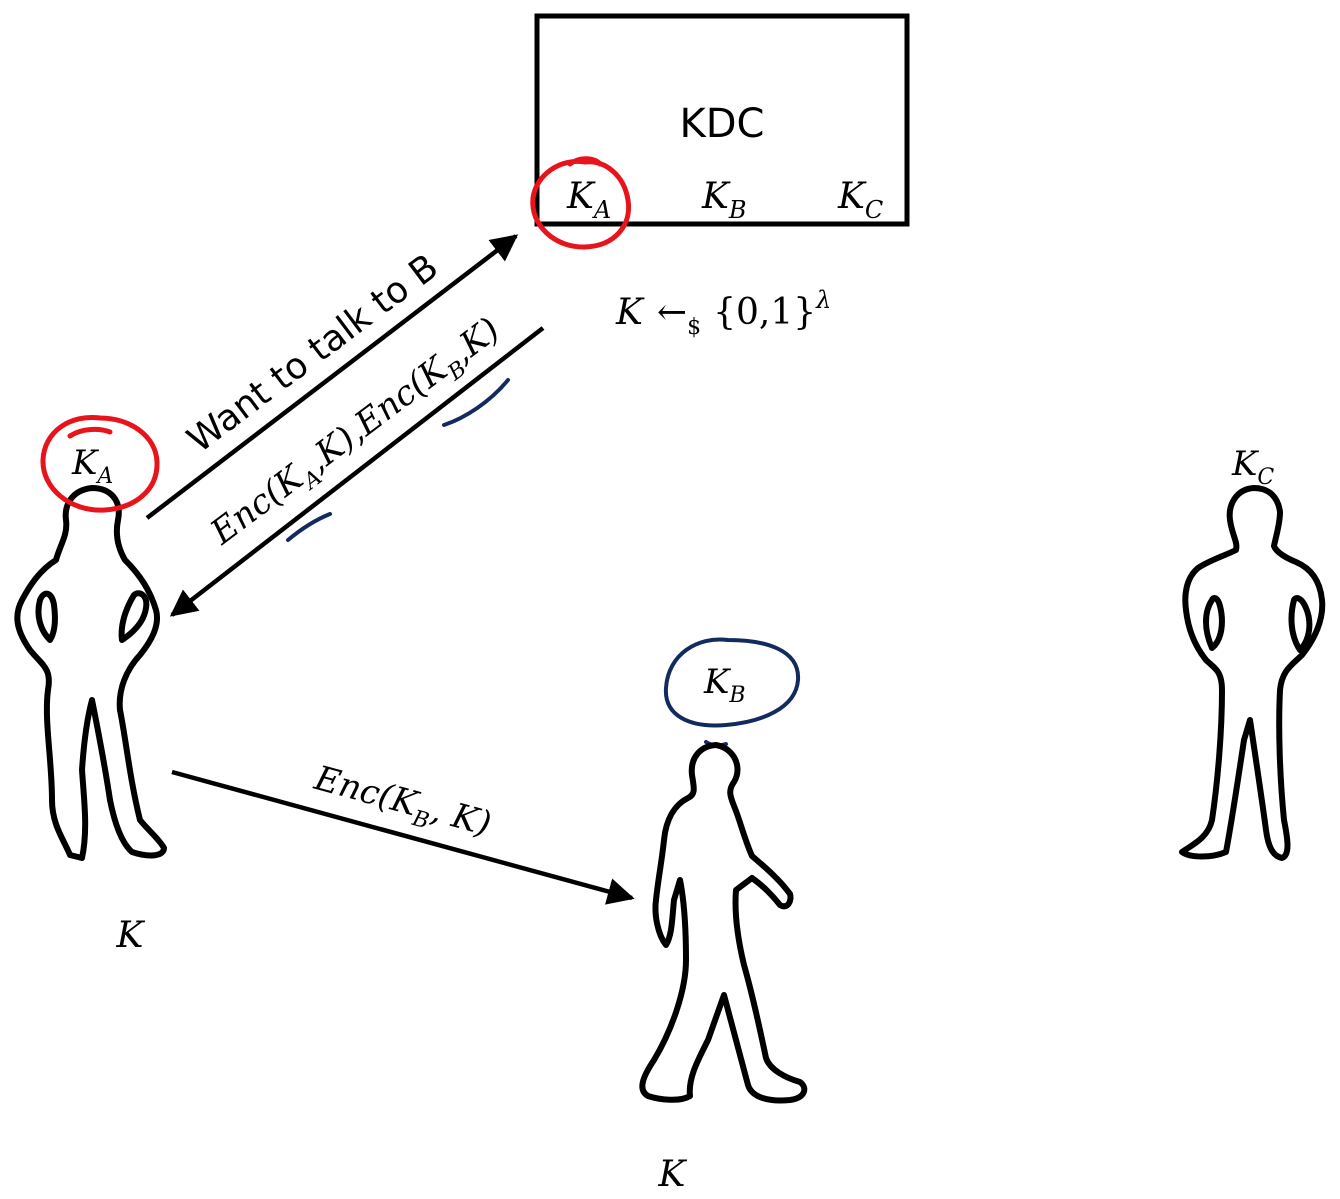  I want to click on alice-red-circle, so click(100, 463).